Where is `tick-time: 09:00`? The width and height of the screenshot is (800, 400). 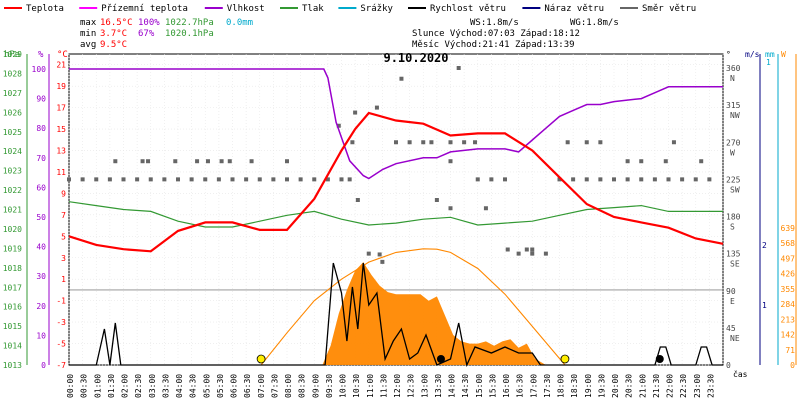 tick-time: 09:00 is located at coordinates (315, 386).